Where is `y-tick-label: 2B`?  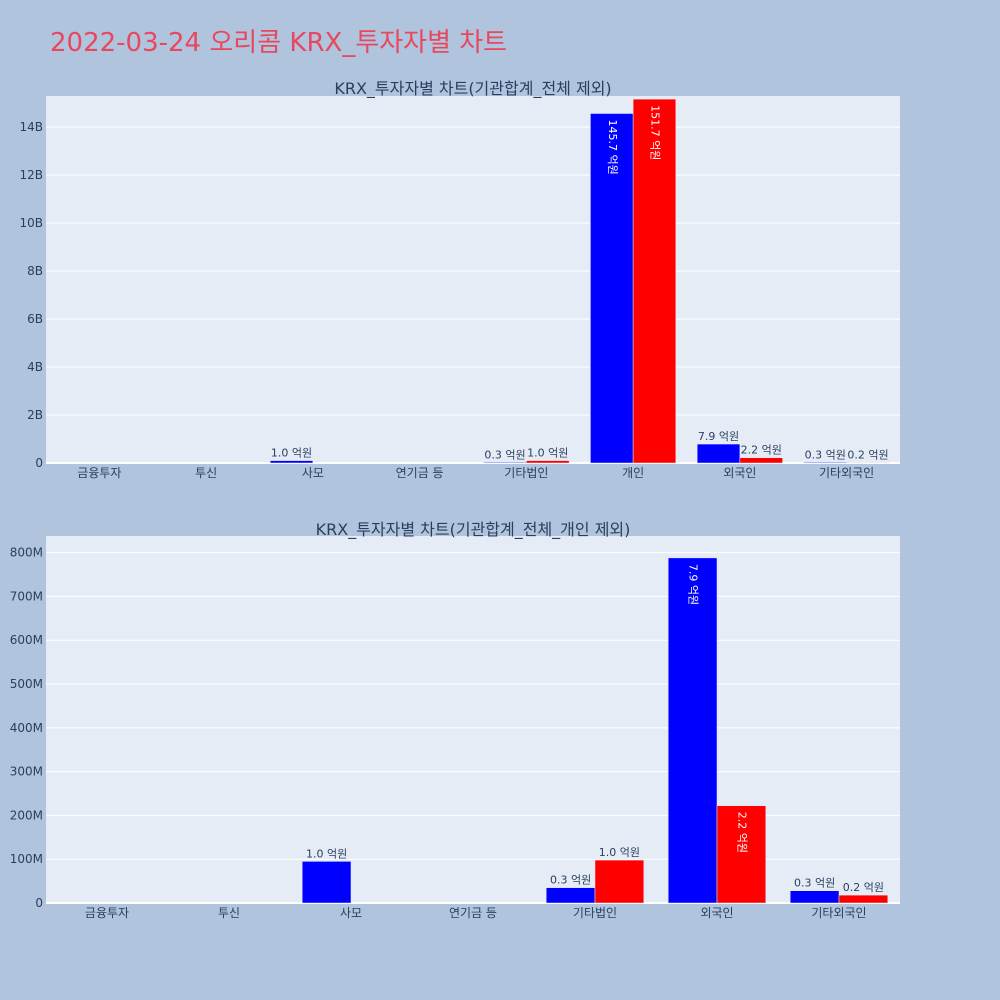
y-tick-label: 2B is located at coordinates (35, 415).